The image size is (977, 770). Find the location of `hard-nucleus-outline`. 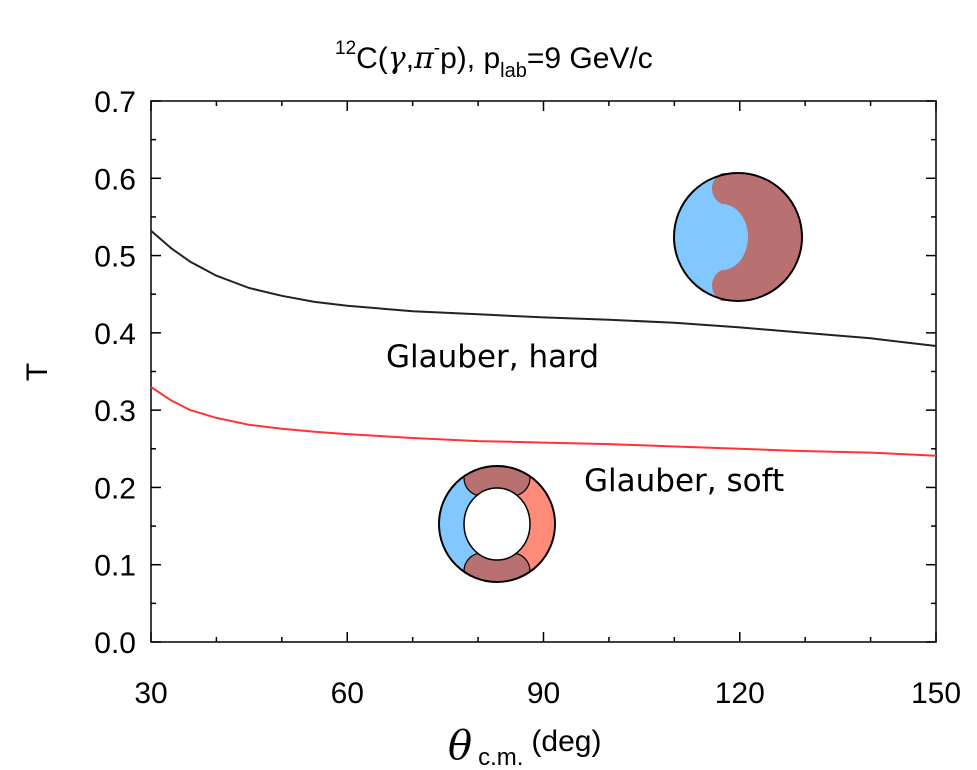

hard-nucleus-outline is located at coordinates (738, 237).